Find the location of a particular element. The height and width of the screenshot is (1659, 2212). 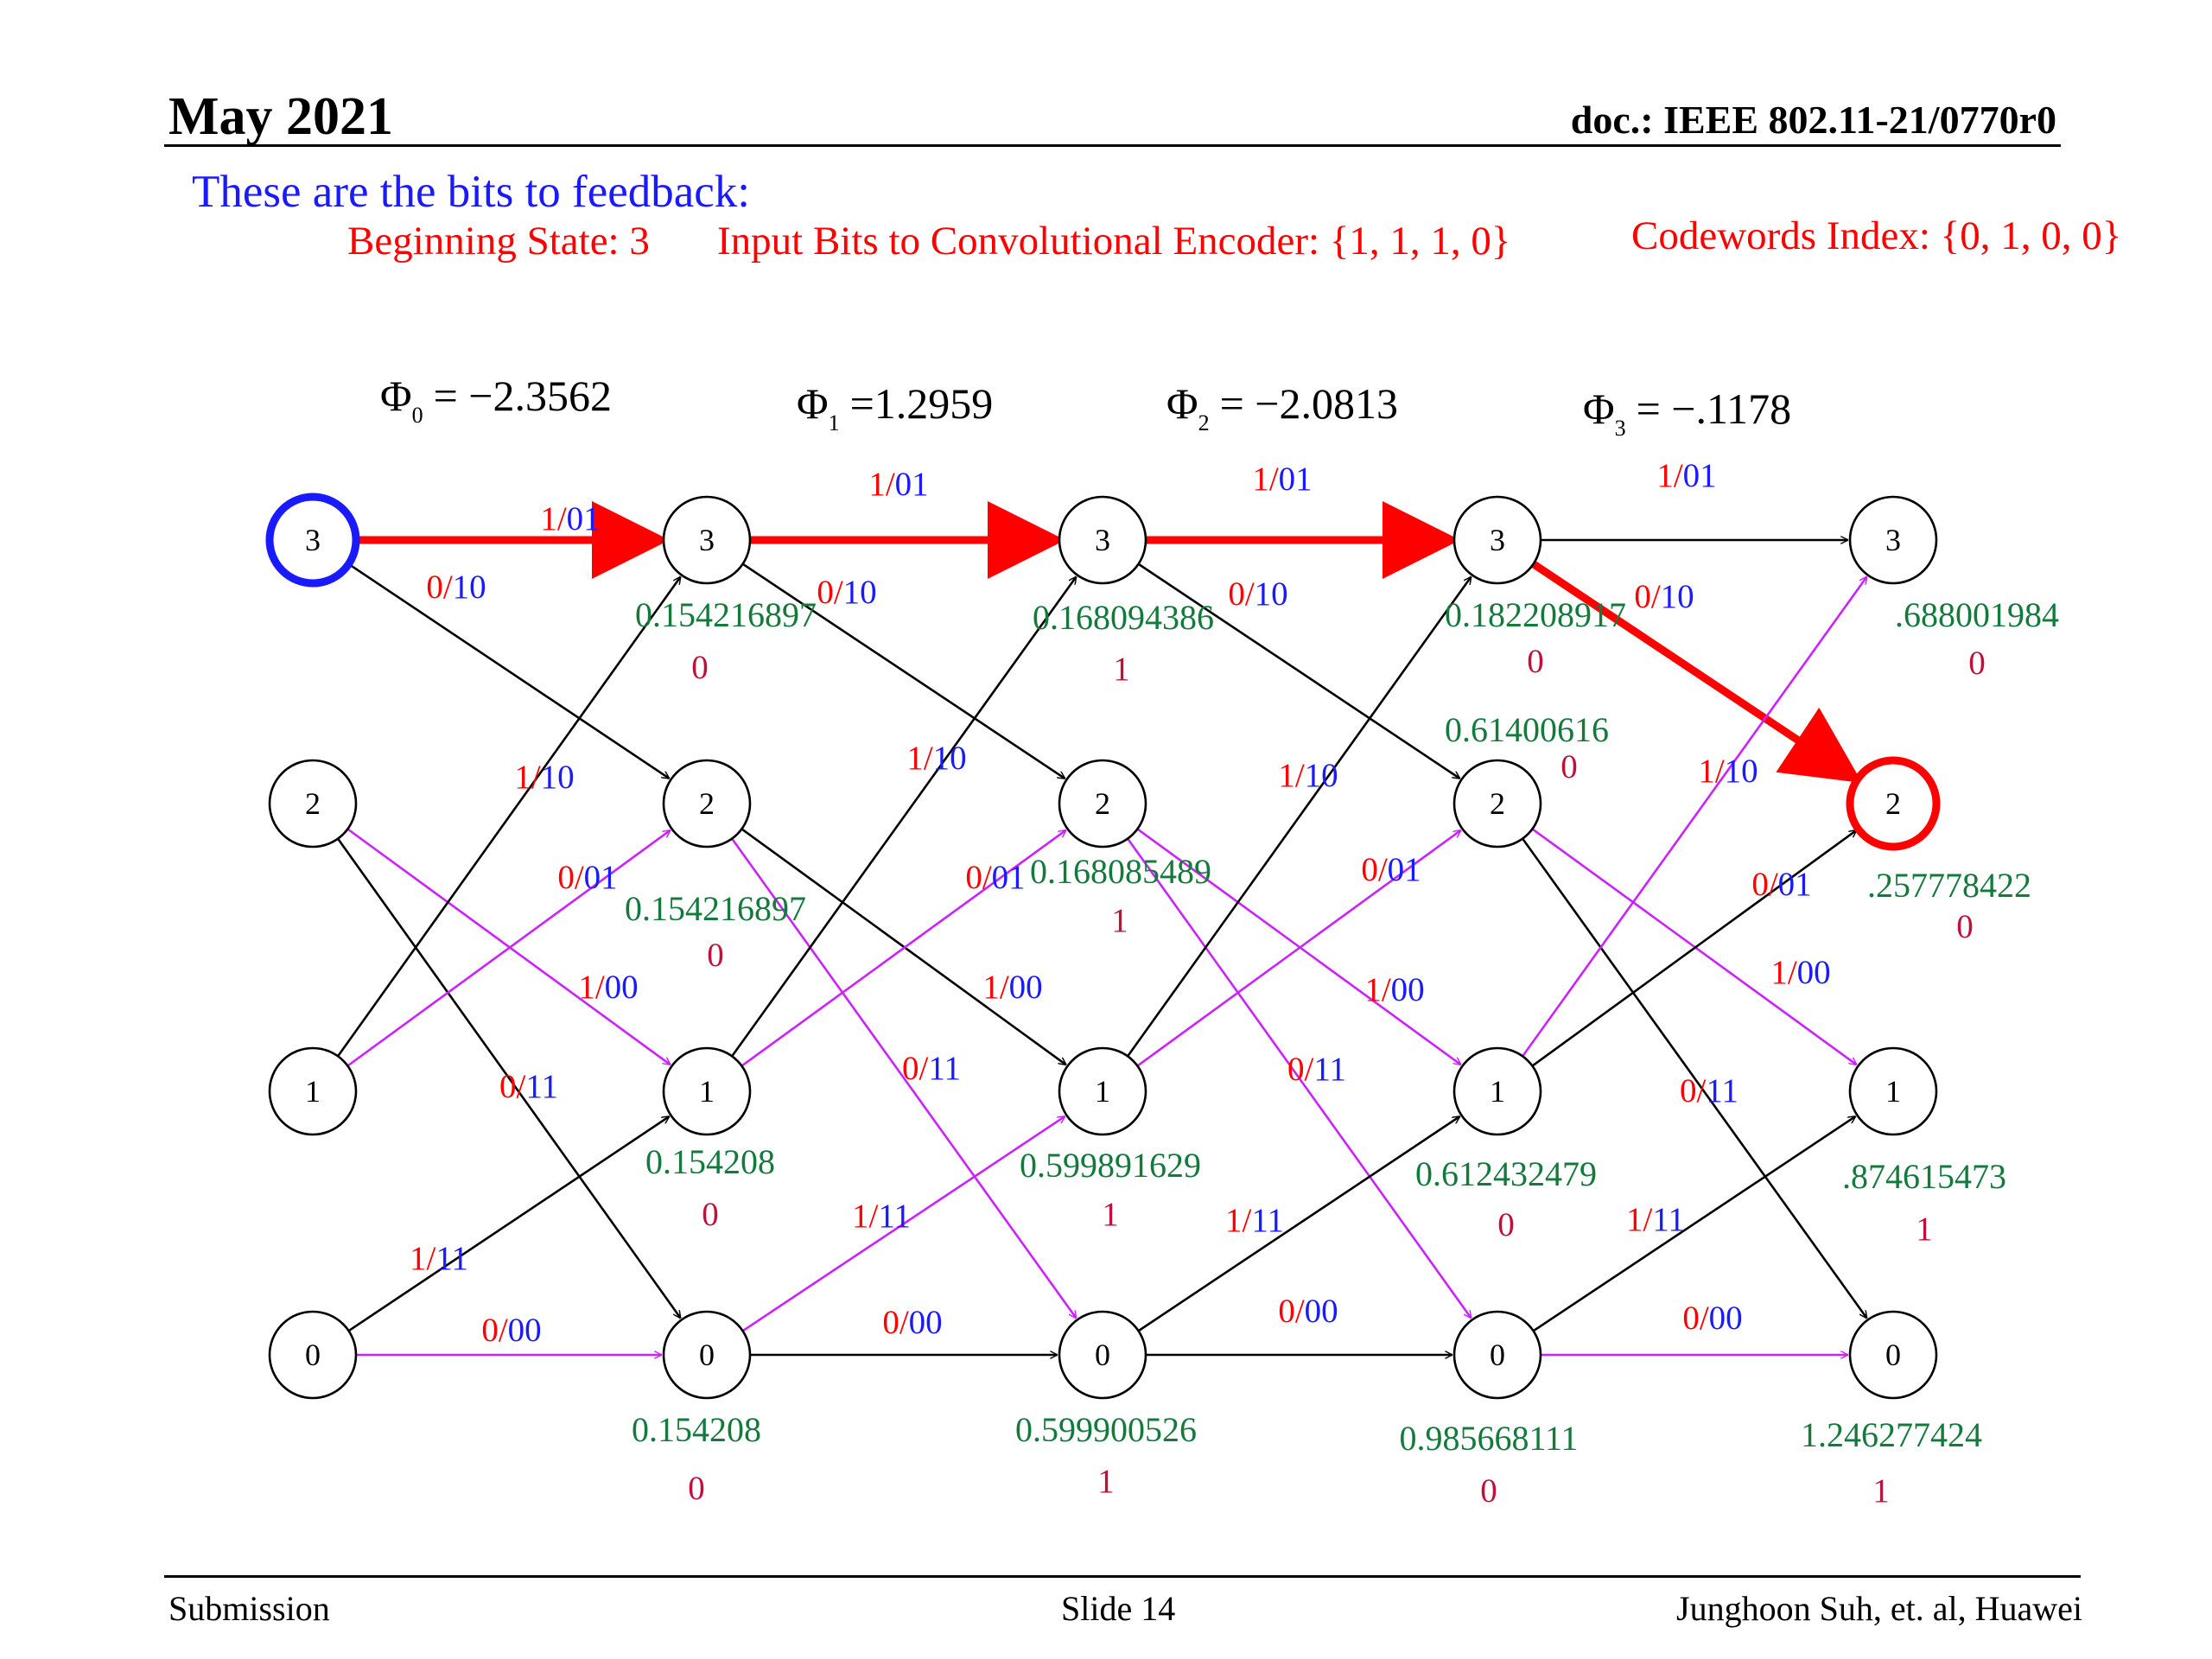

path-metric-2-1: 0.599891629 is located at coordinates (1110, 1165).